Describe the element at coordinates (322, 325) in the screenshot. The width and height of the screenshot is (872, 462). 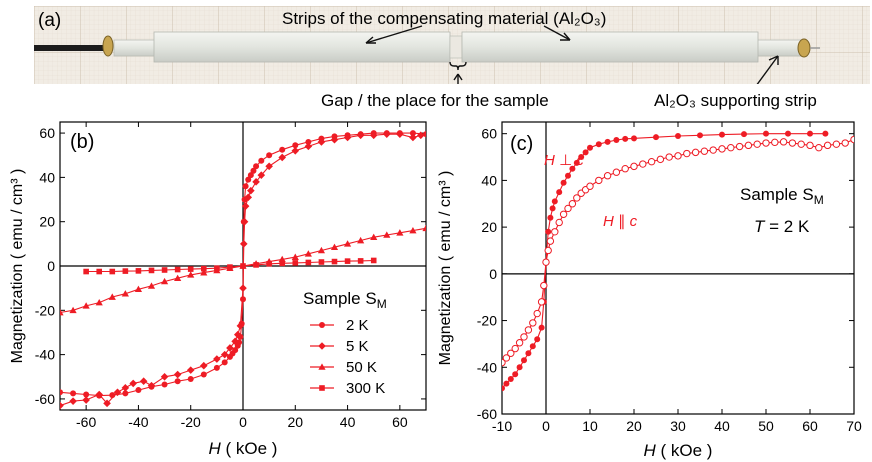
I see `legend-marker` at that location.